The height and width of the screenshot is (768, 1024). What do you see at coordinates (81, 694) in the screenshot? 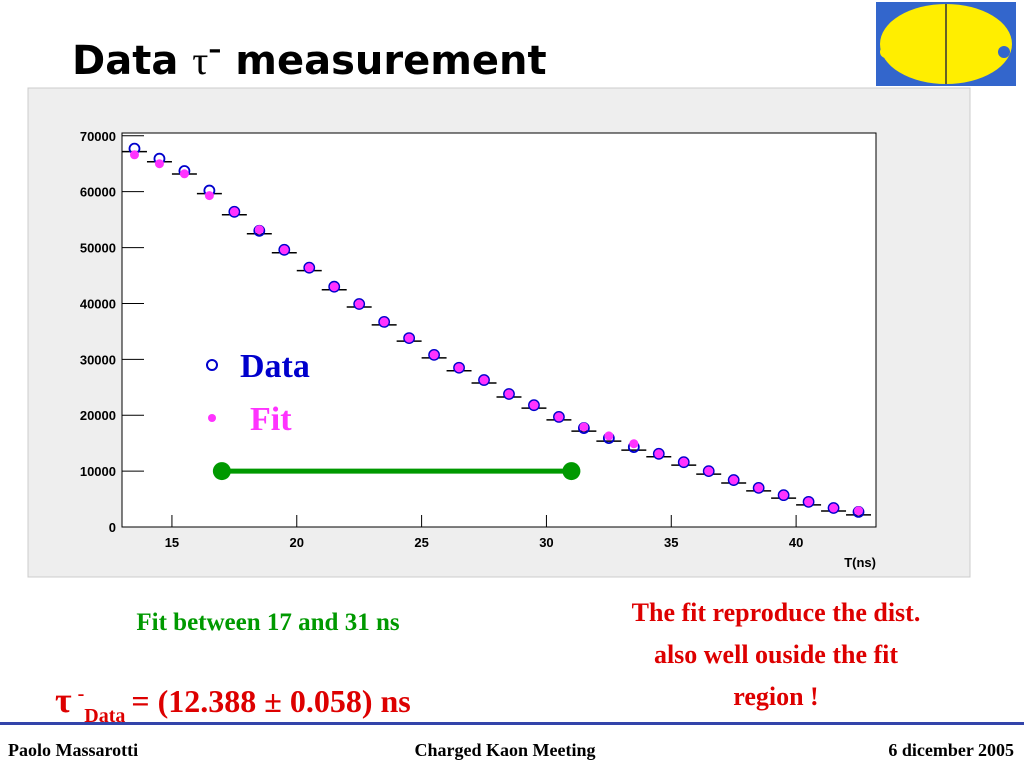
I see `result-sup: -` at bounding box center [81, 694].